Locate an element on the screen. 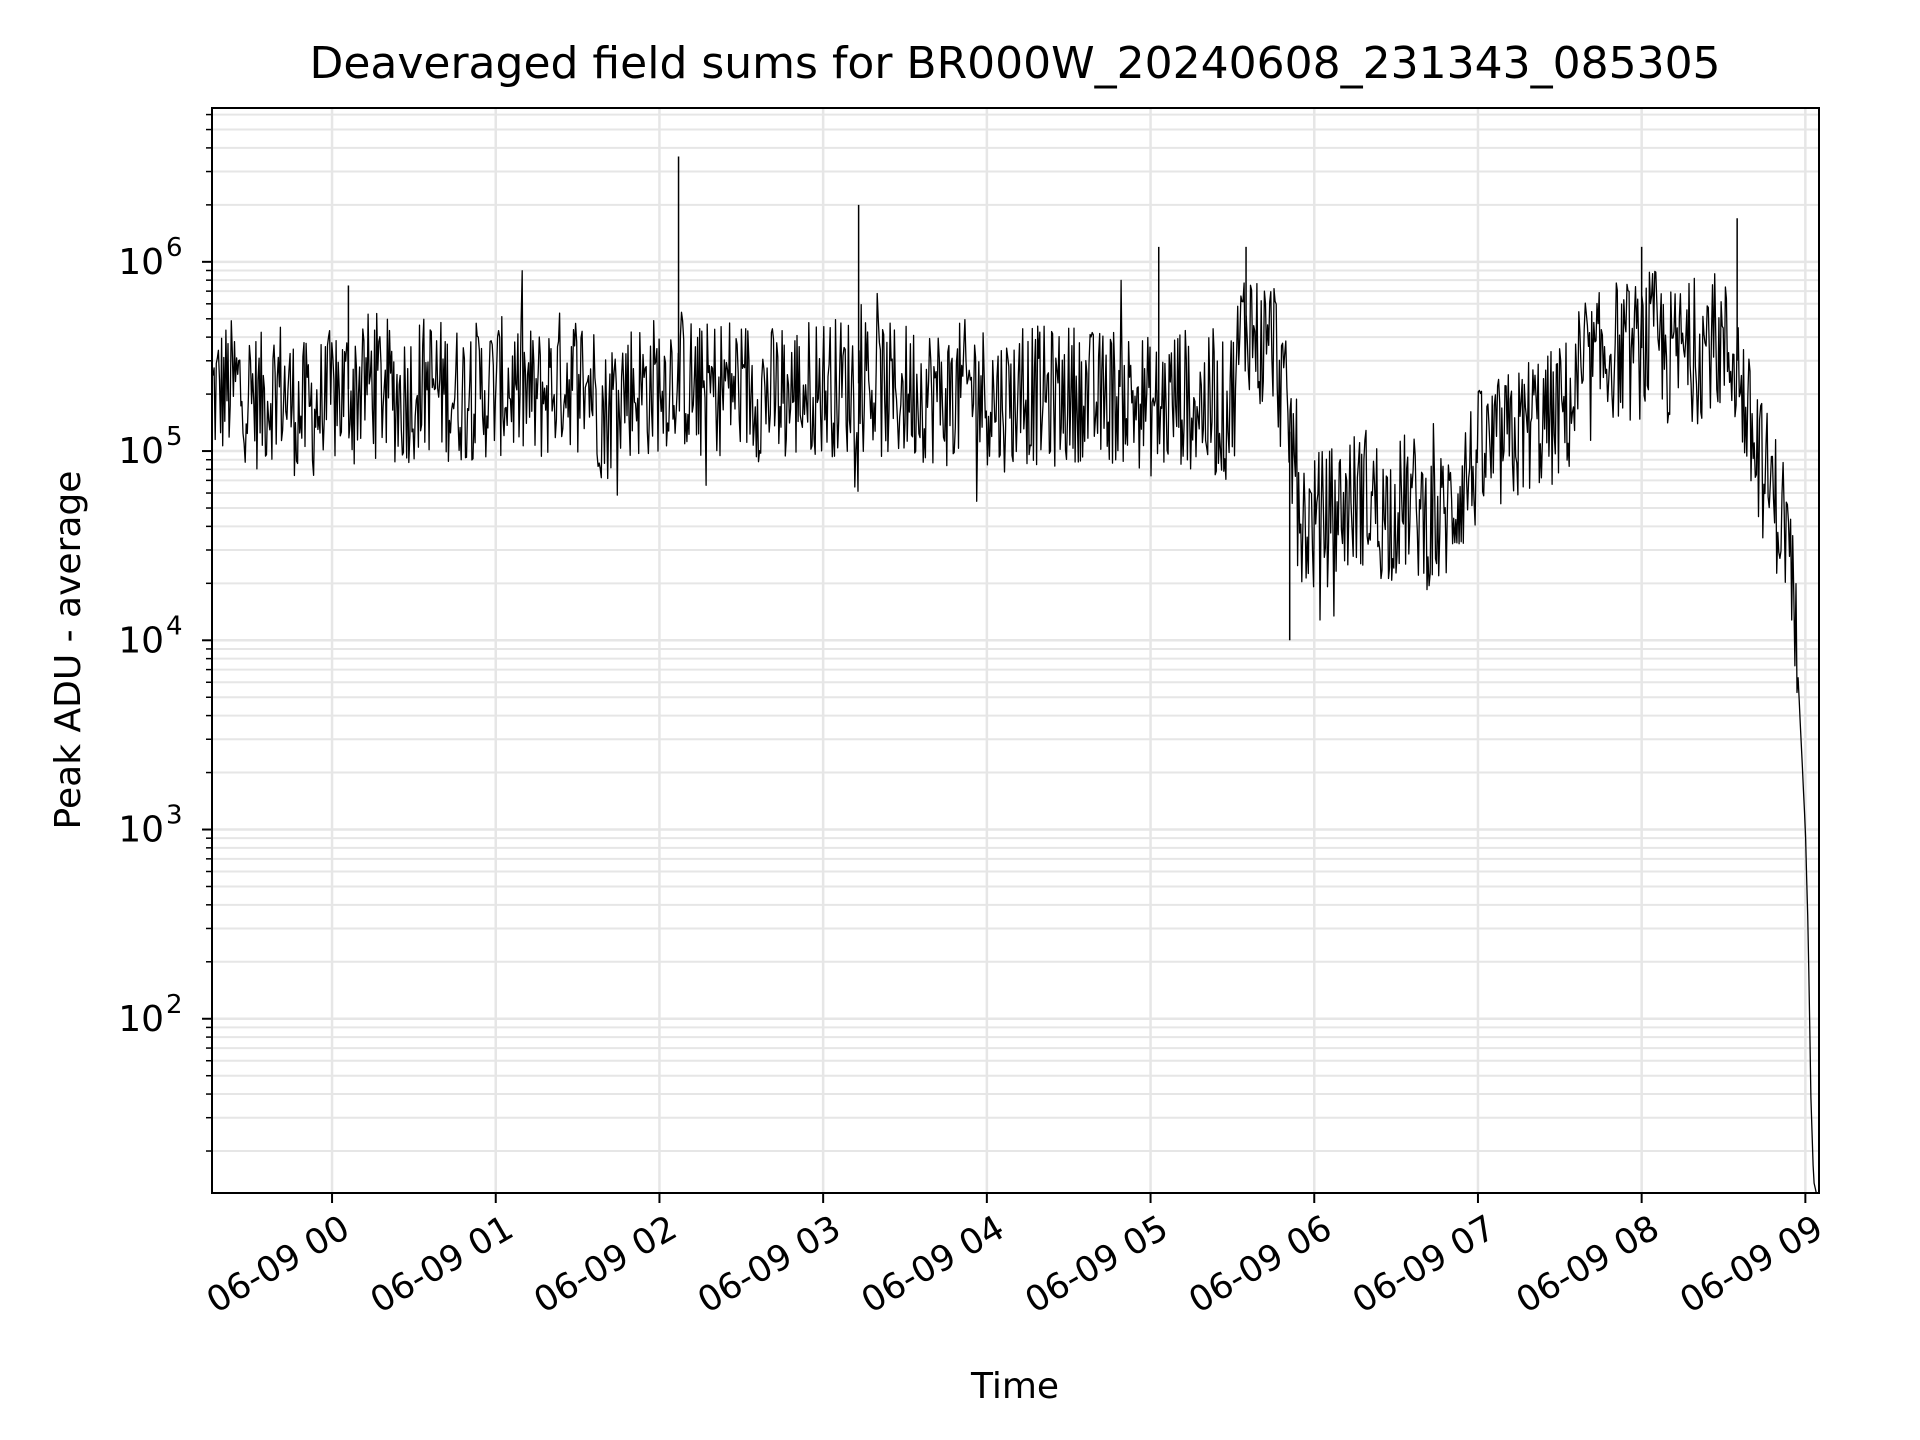 The height and width of the screenshot is (1440, 1920). y-tick-label-exponent: 6 is located at coordinates (174, 248).